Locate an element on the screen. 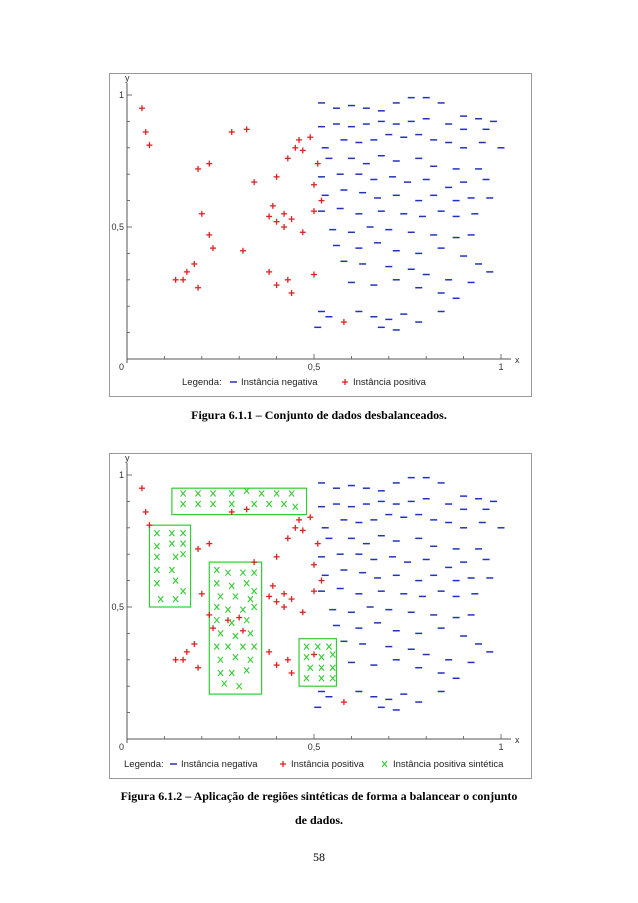 This screenshot has width=638, height=903. legend-title: Legenda: is located at coordinates (144, 764).